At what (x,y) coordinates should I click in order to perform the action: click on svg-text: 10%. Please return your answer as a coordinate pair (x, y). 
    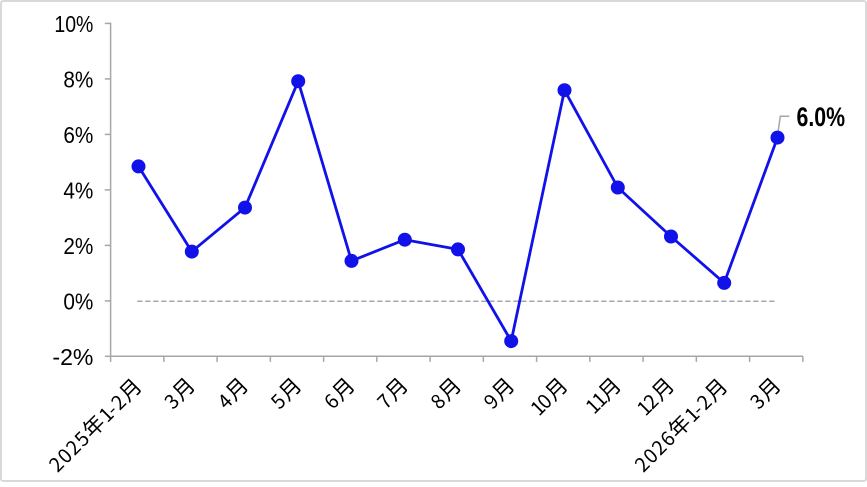
    Looking at the image, I should click on (73, 24).